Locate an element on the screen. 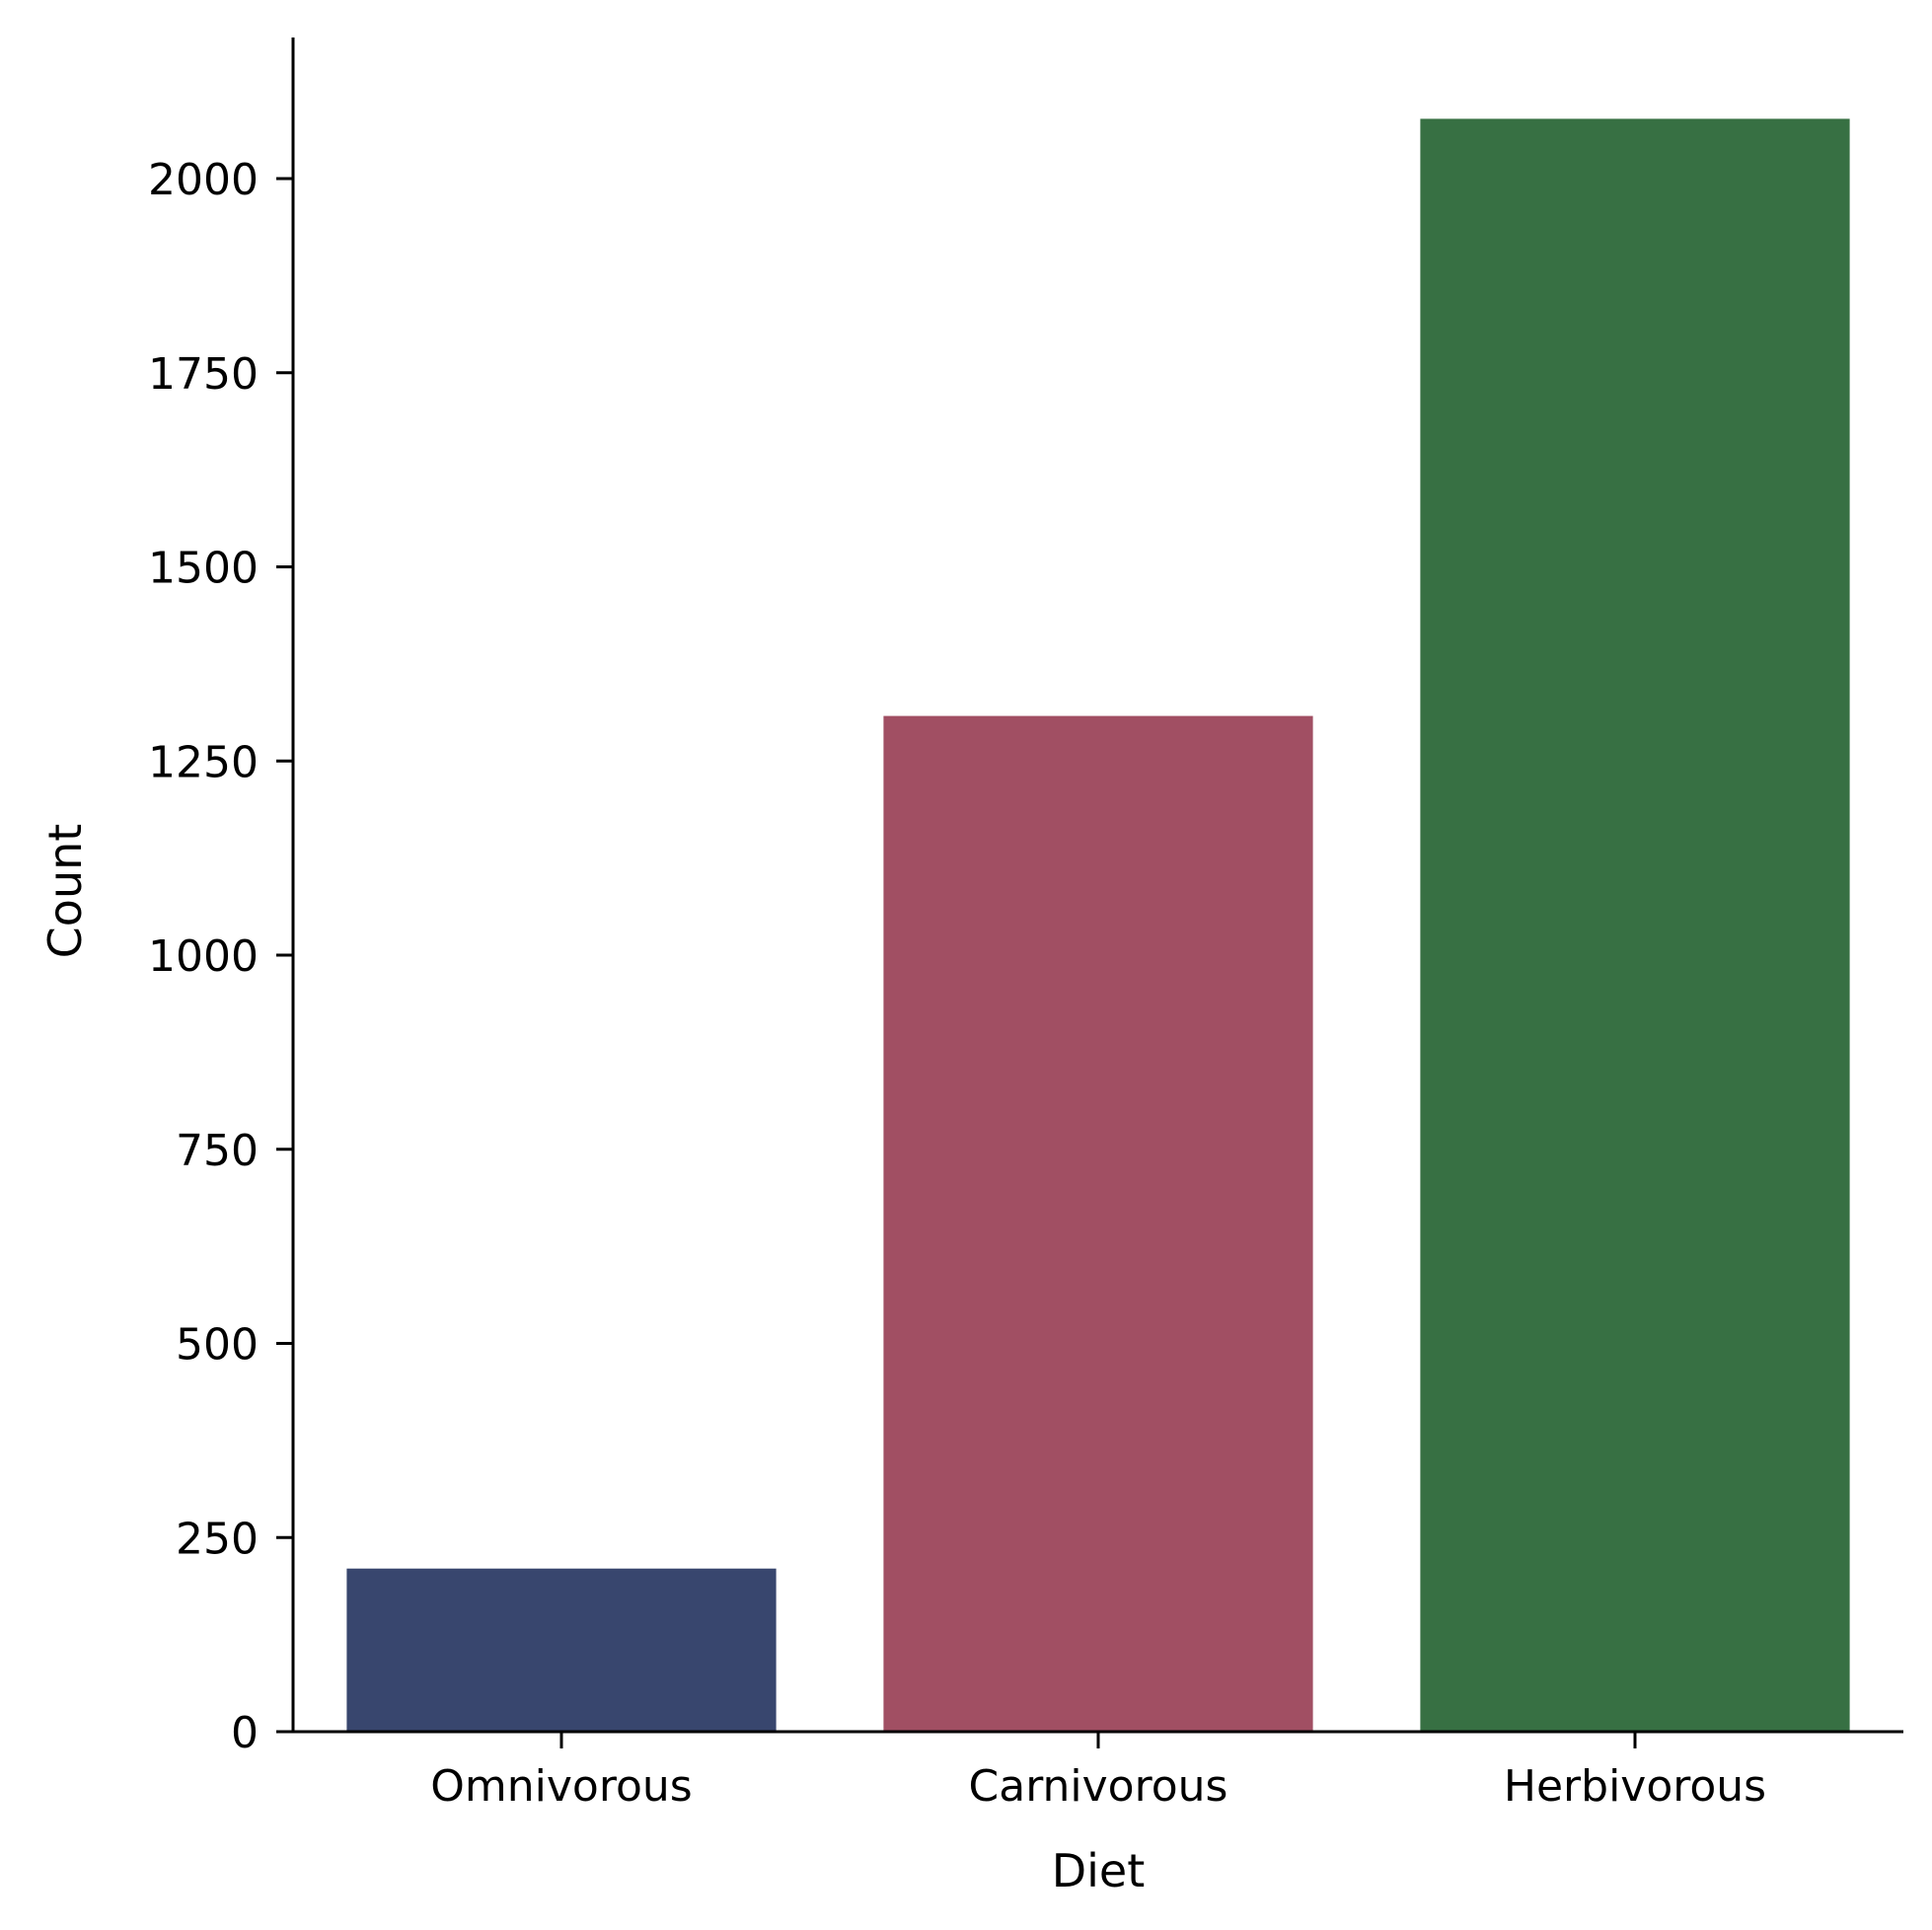  x-axis-ticks: Omnivorous Carnivorous Herbivorous is located at coordinates (1098, 1772).